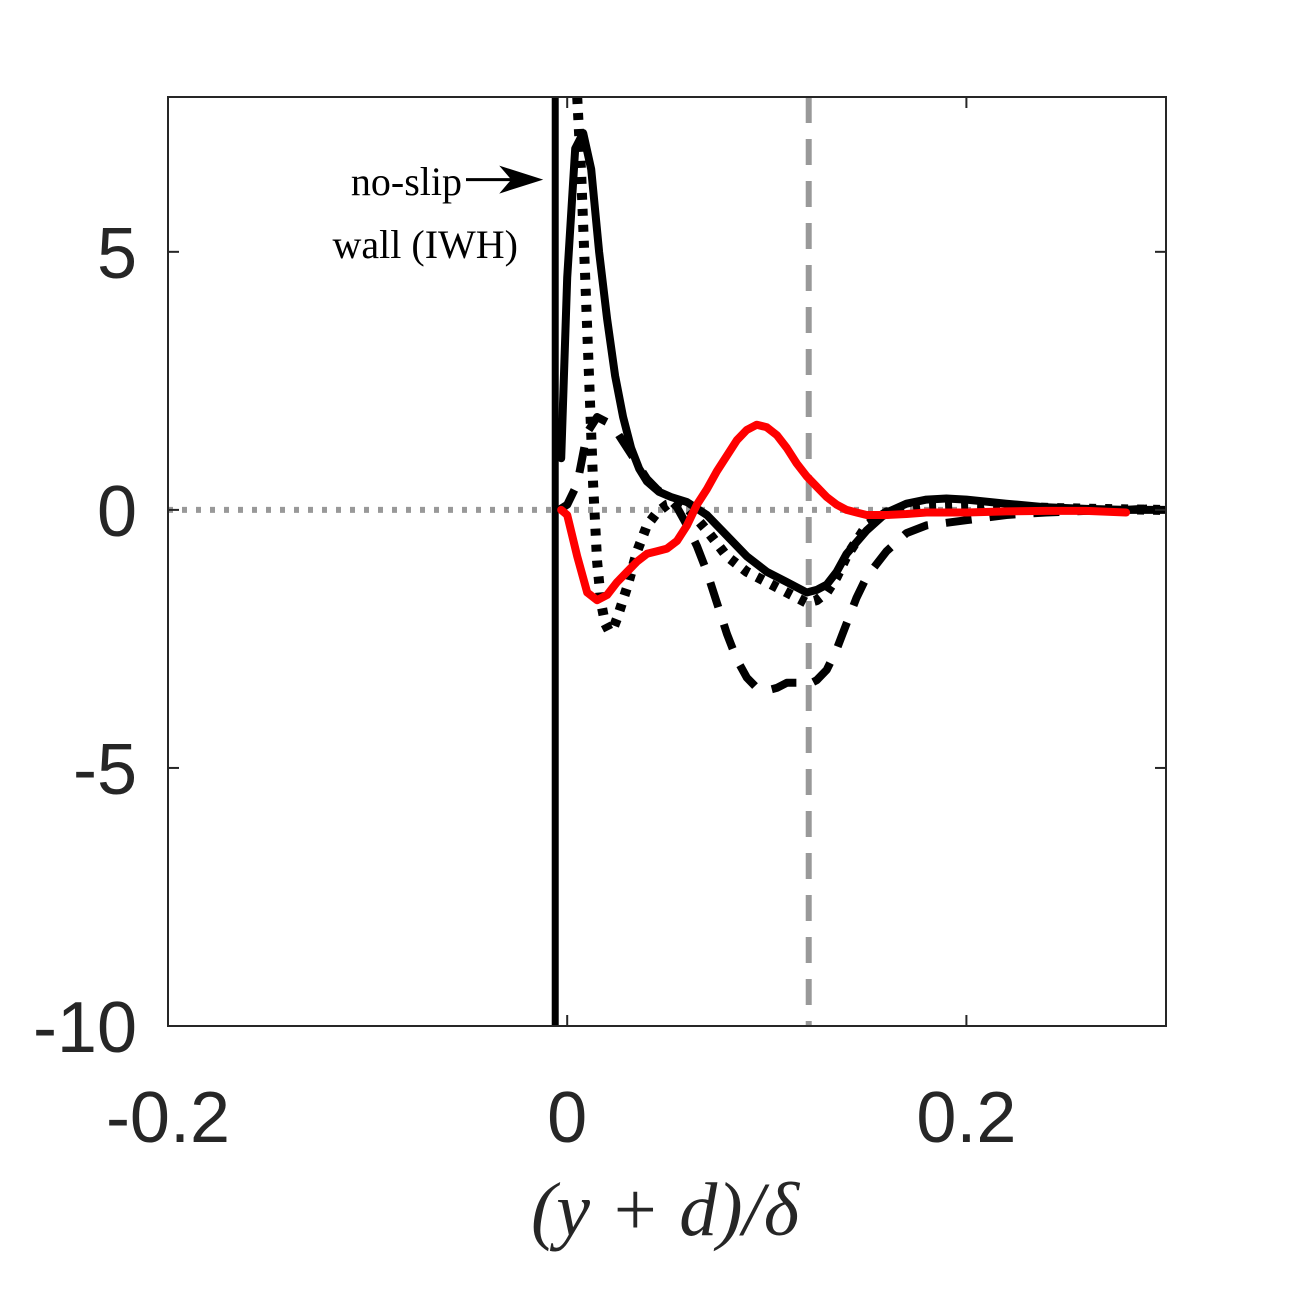 The height and width of the screenshot is (1290, 1290). I want to click on y-tick-label: 5, so click(117, 254).